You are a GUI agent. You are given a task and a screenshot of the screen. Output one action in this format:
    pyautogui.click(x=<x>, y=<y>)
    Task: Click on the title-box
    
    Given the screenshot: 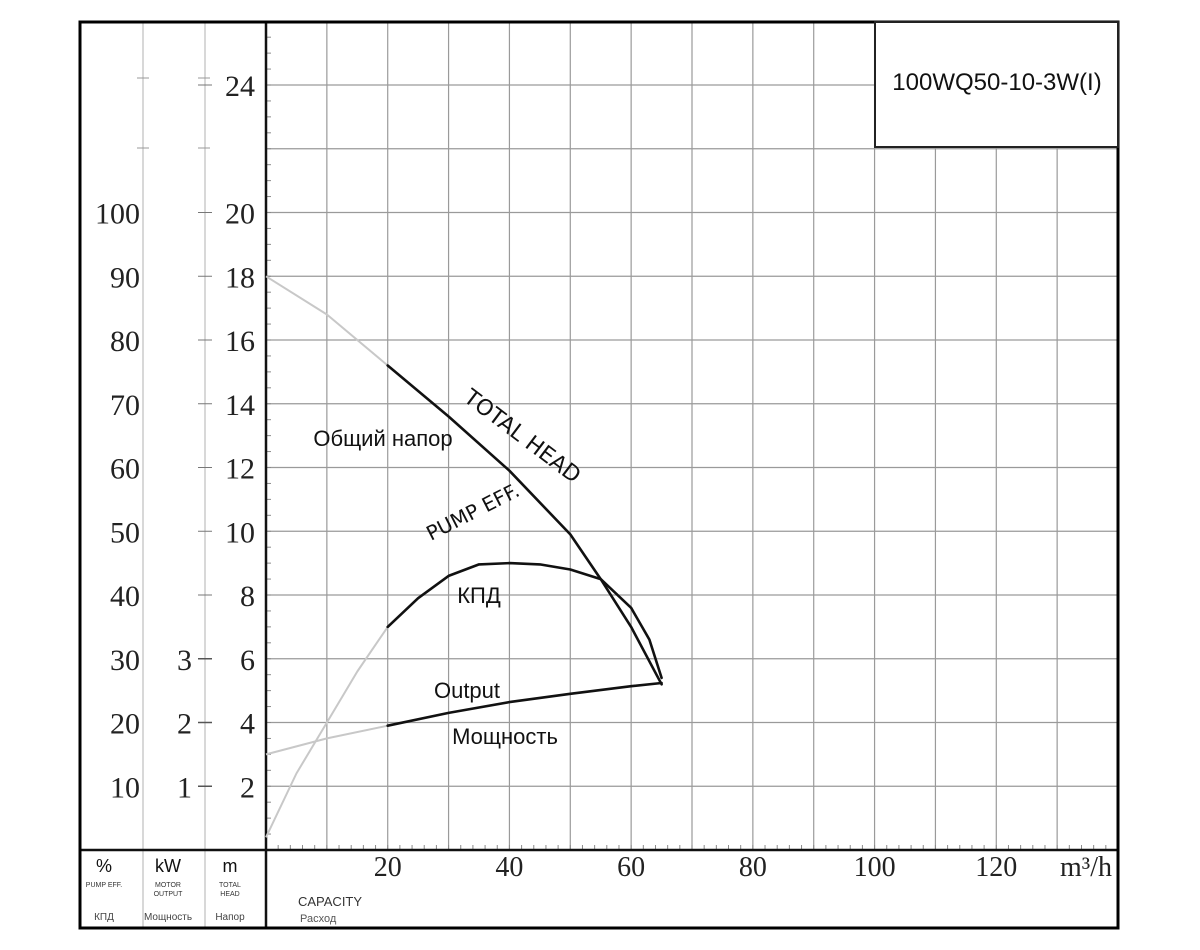 What is the action you would take?
    pyautogui.click(x=996, y=84)
    